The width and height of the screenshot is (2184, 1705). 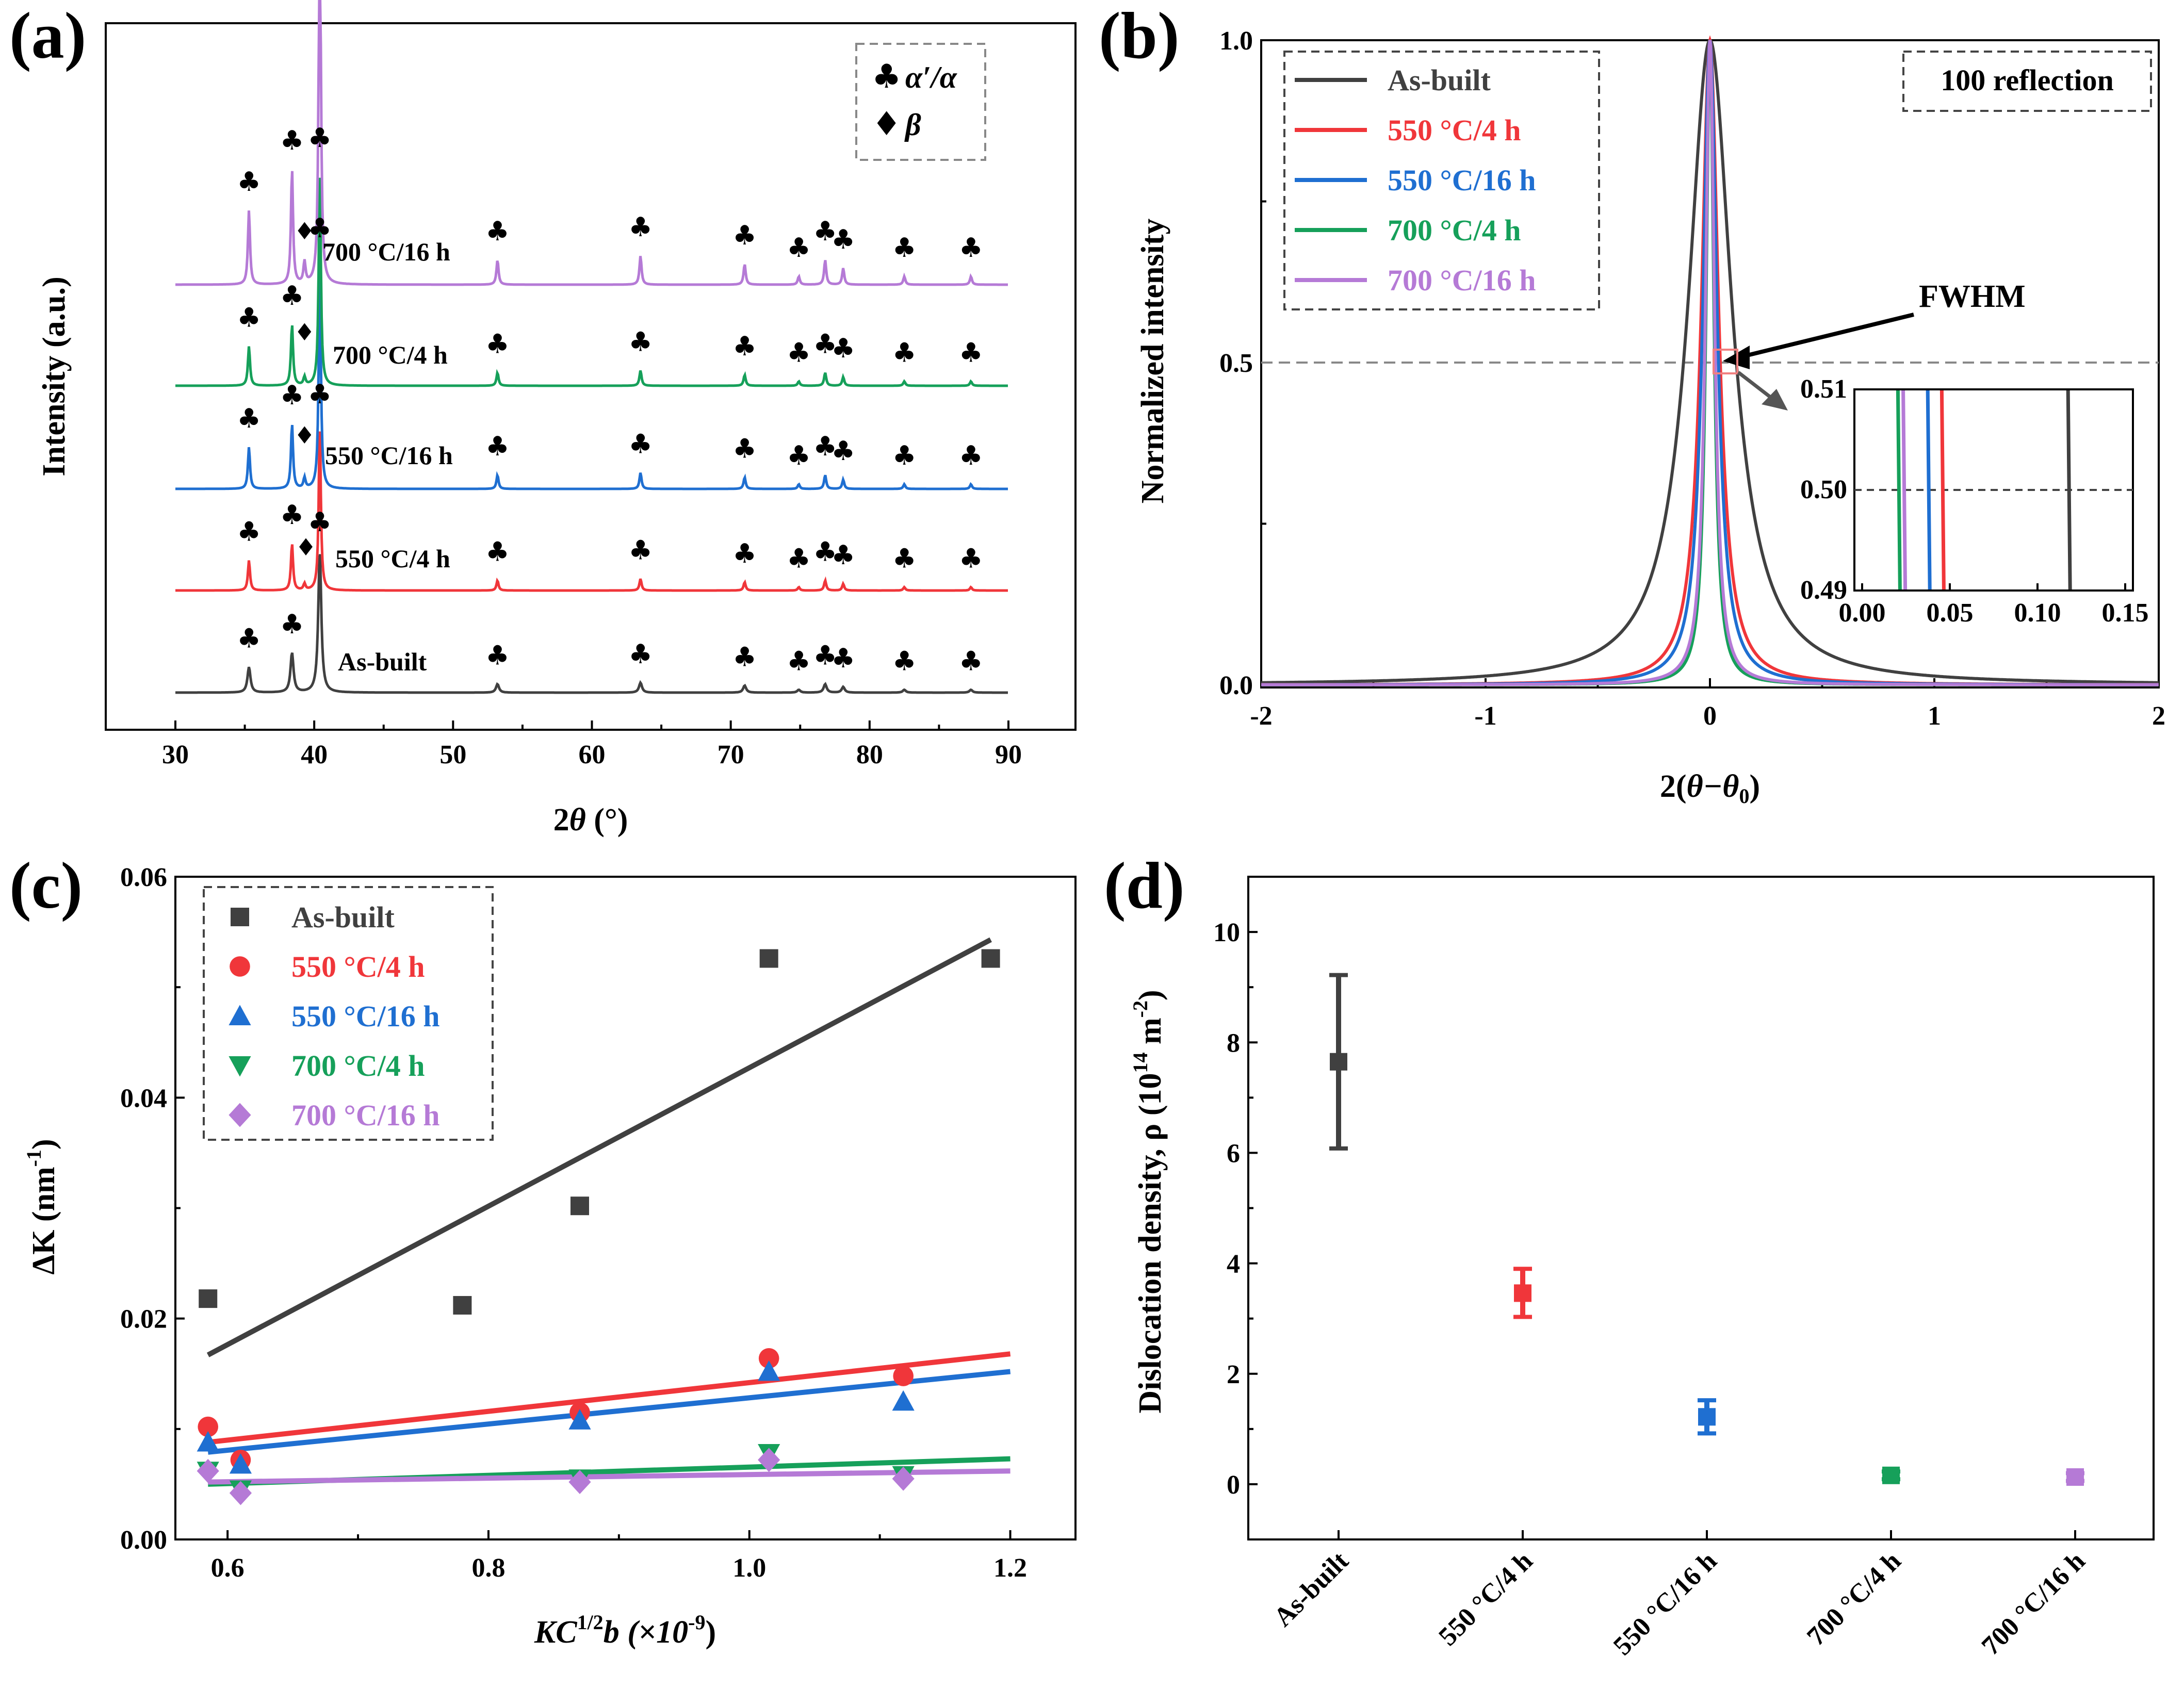 I want to click on y-axis-label-a: Intensity (a.u.), so click(x=54, y=376).